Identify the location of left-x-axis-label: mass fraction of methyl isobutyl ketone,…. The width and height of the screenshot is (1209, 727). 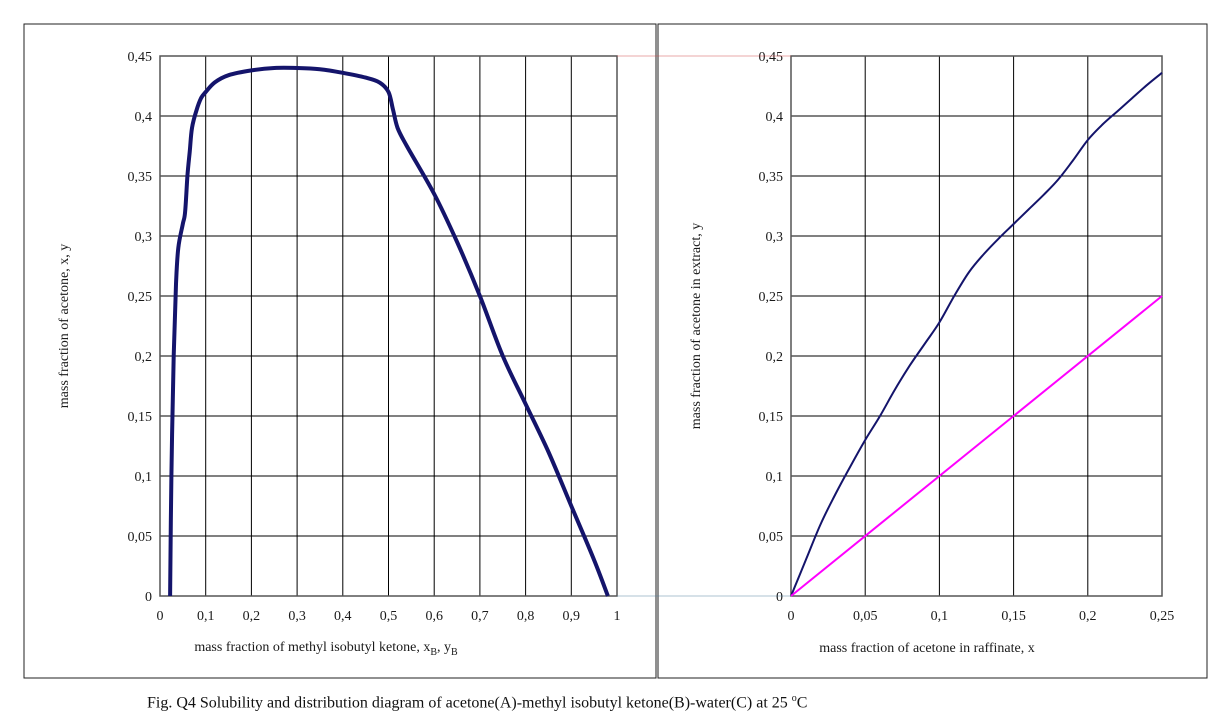
(326, 649).